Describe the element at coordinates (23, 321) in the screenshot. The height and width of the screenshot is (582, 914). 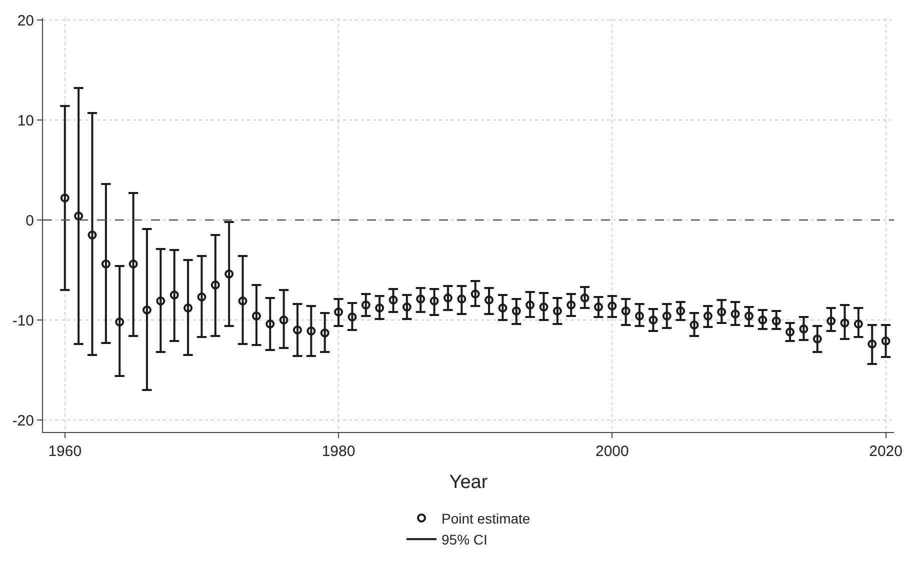
I see `y-tick-label: -10` at that location.